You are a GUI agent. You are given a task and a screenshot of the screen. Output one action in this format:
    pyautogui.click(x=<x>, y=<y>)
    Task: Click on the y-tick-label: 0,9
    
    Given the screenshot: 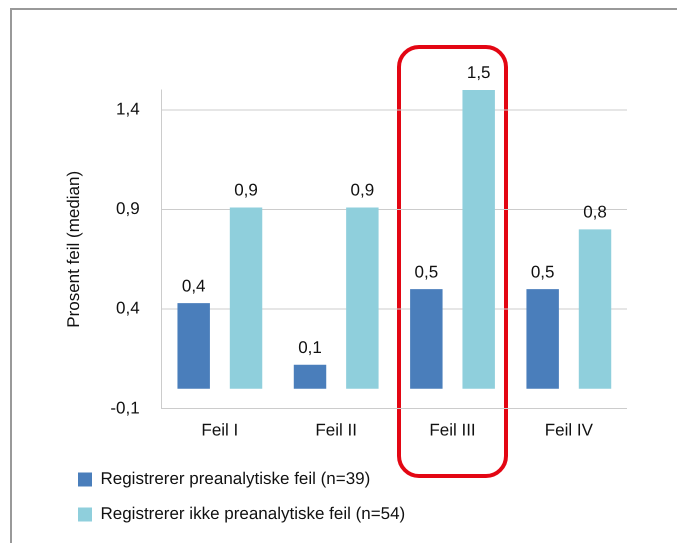 What is the action you would take?
    pyautogui.click(x=128, y=208)
    